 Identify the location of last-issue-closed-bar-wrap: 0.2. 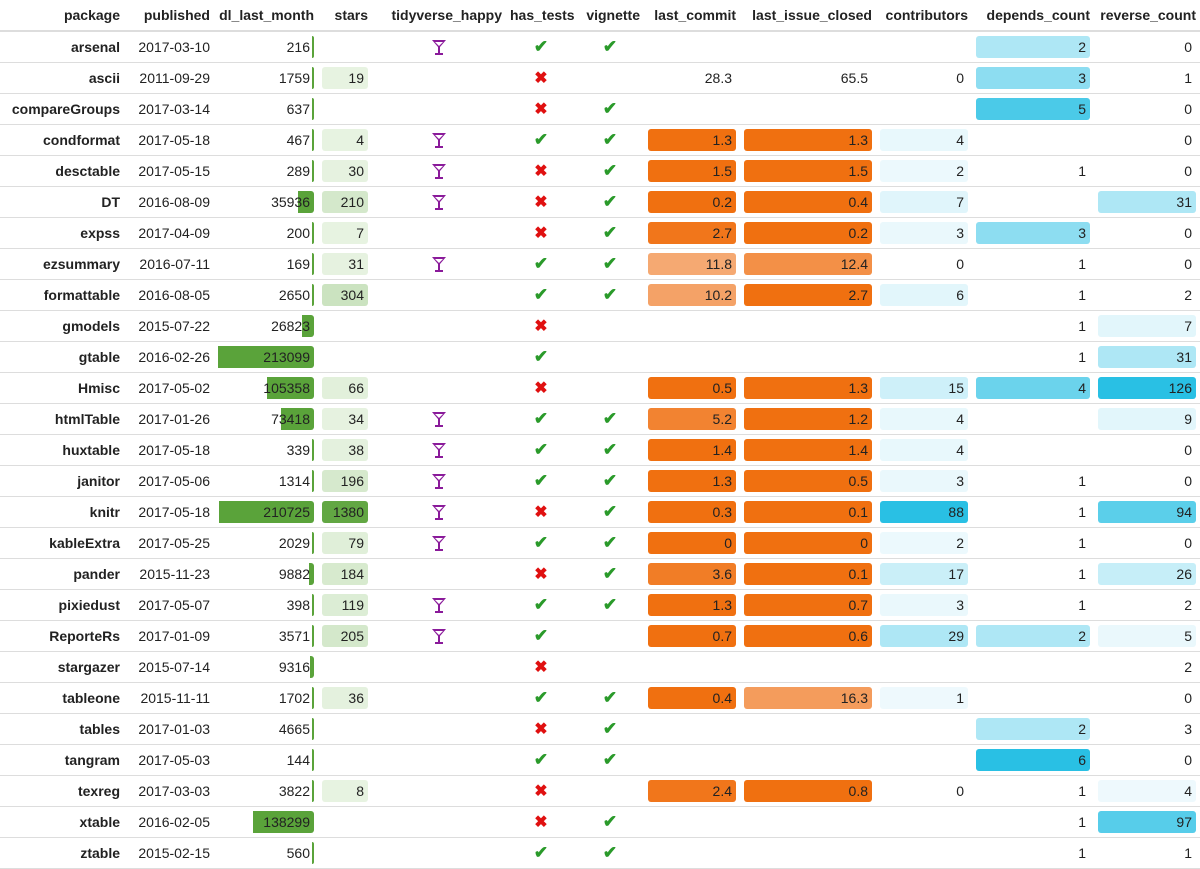
(808, 233).